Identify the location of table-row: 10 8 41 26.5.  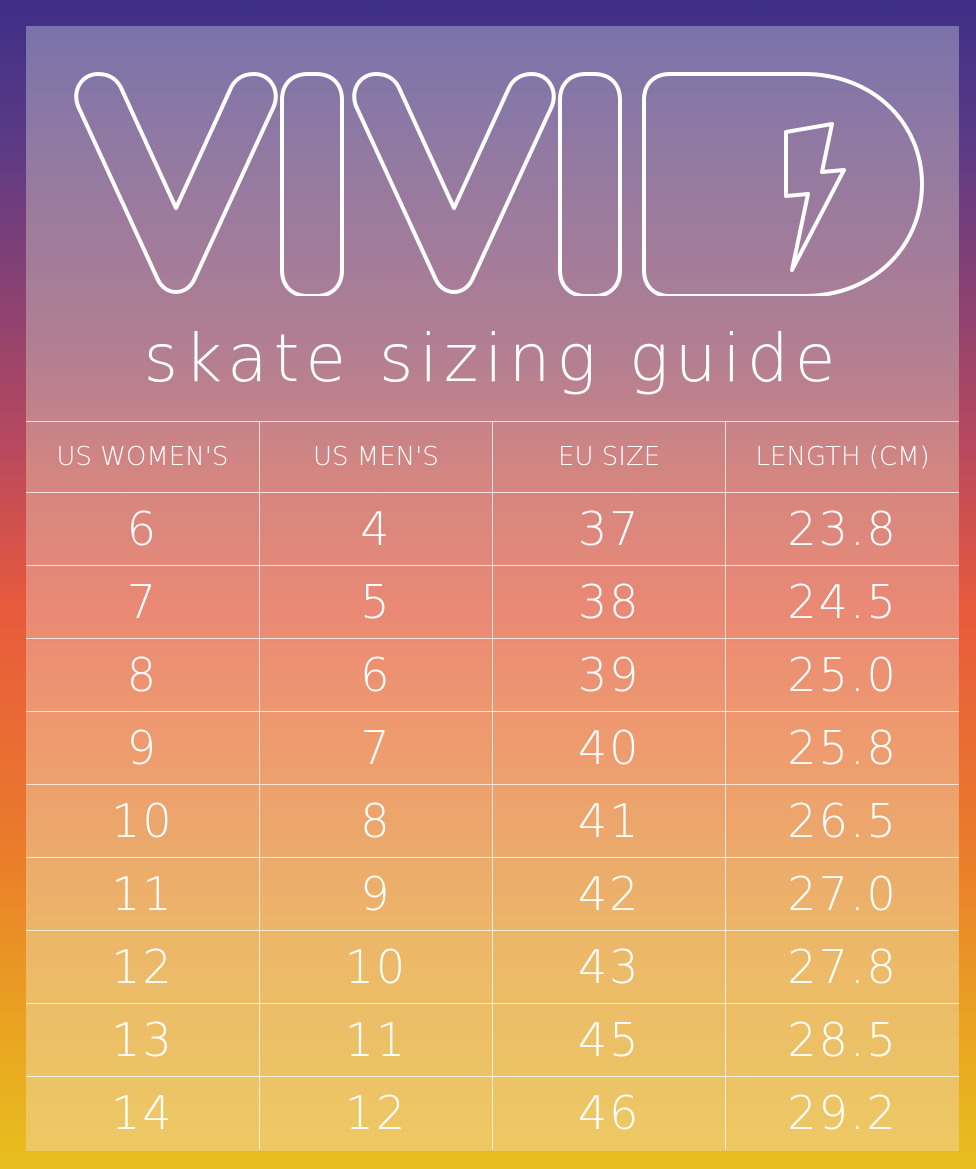
(492, 821).